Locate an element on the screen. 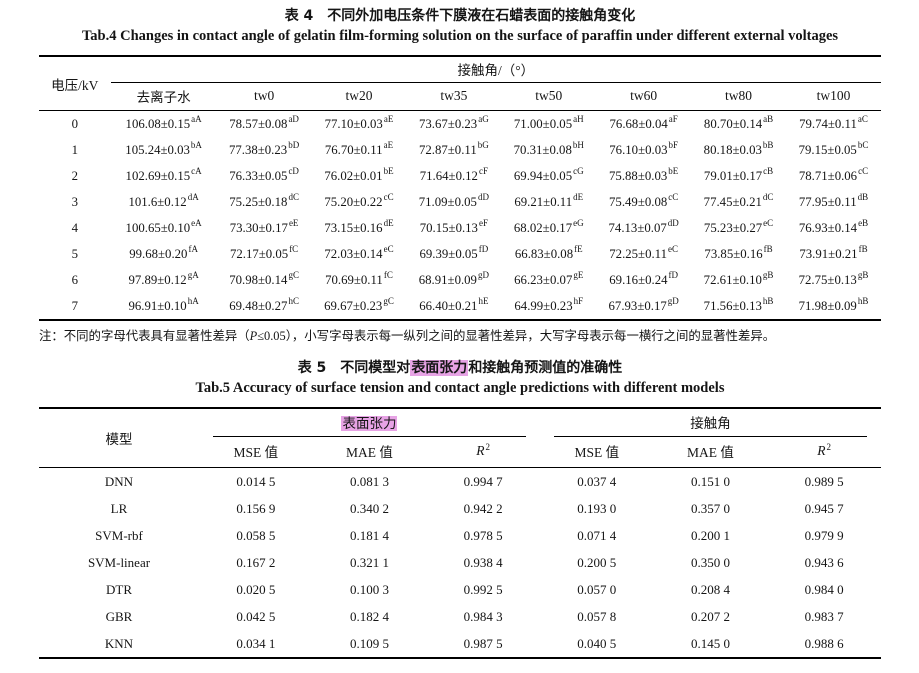  value-cell: 78.57±0.08aD is located at coordinates (264, 122).